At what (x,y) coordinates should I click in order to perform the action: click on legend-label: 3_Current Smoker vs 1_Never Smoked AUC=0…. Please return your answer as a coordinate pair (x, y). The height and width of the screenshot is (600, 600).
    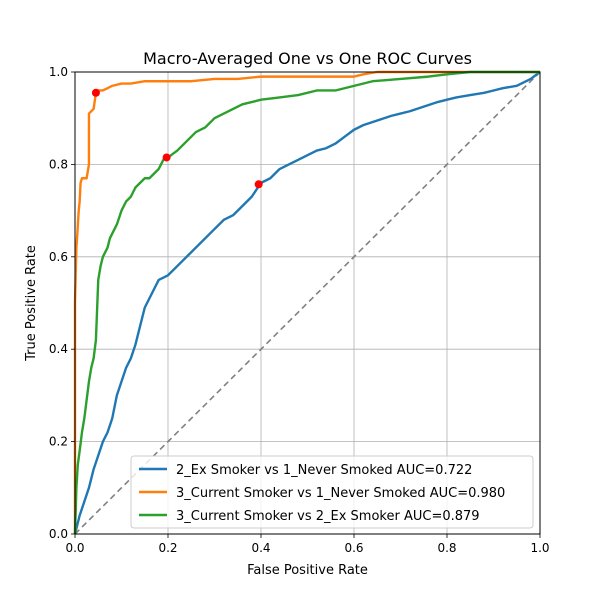
    Looking at the image, I should click on (340, 493).